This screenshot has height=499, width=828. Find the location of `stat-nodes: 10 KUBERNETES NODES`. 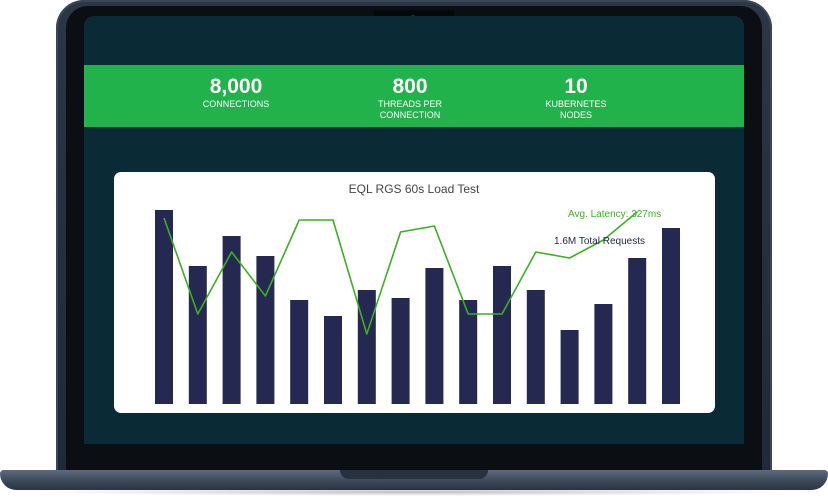

stat-nodes: 10 KUBERNETES NODES is located at coordinates (576, 98).